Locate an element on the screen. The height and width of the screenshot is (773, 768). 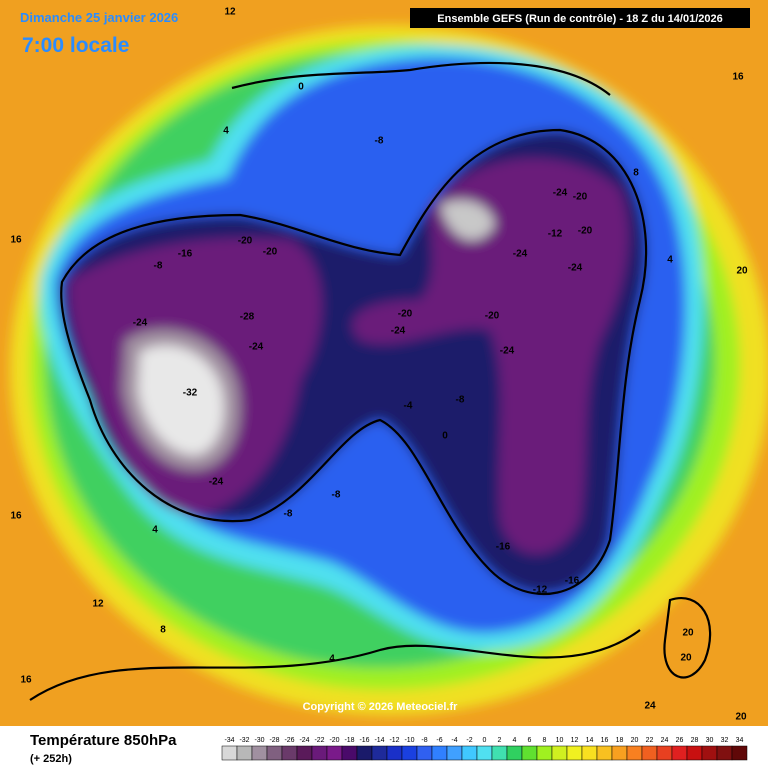
lead-time: (+ 252h) is located at coordinates (51, 759).